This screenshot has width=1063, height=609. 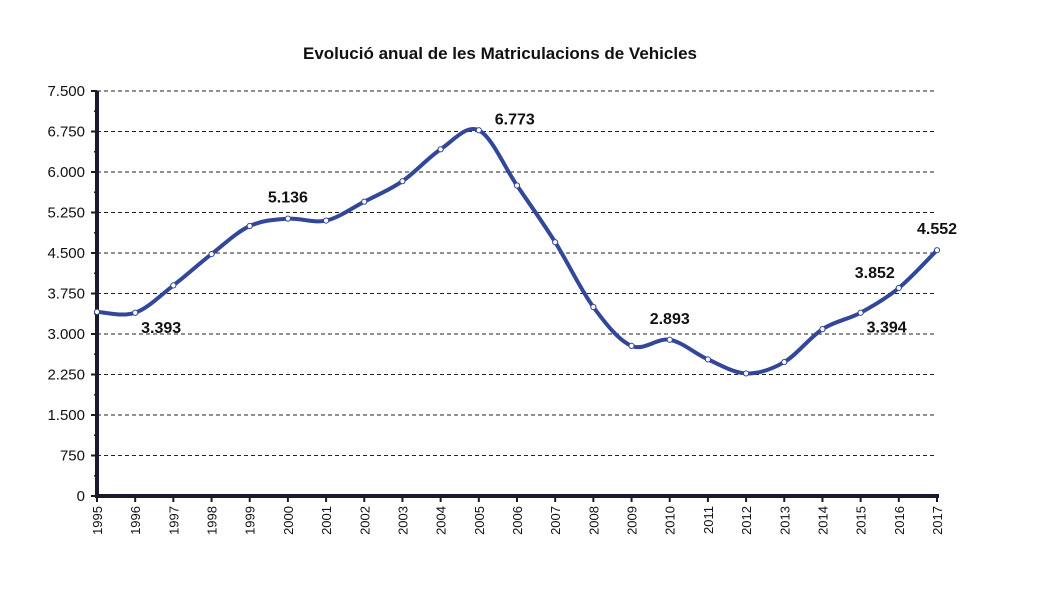 I want to click on data-point-2008, so click(x=593, y=307).